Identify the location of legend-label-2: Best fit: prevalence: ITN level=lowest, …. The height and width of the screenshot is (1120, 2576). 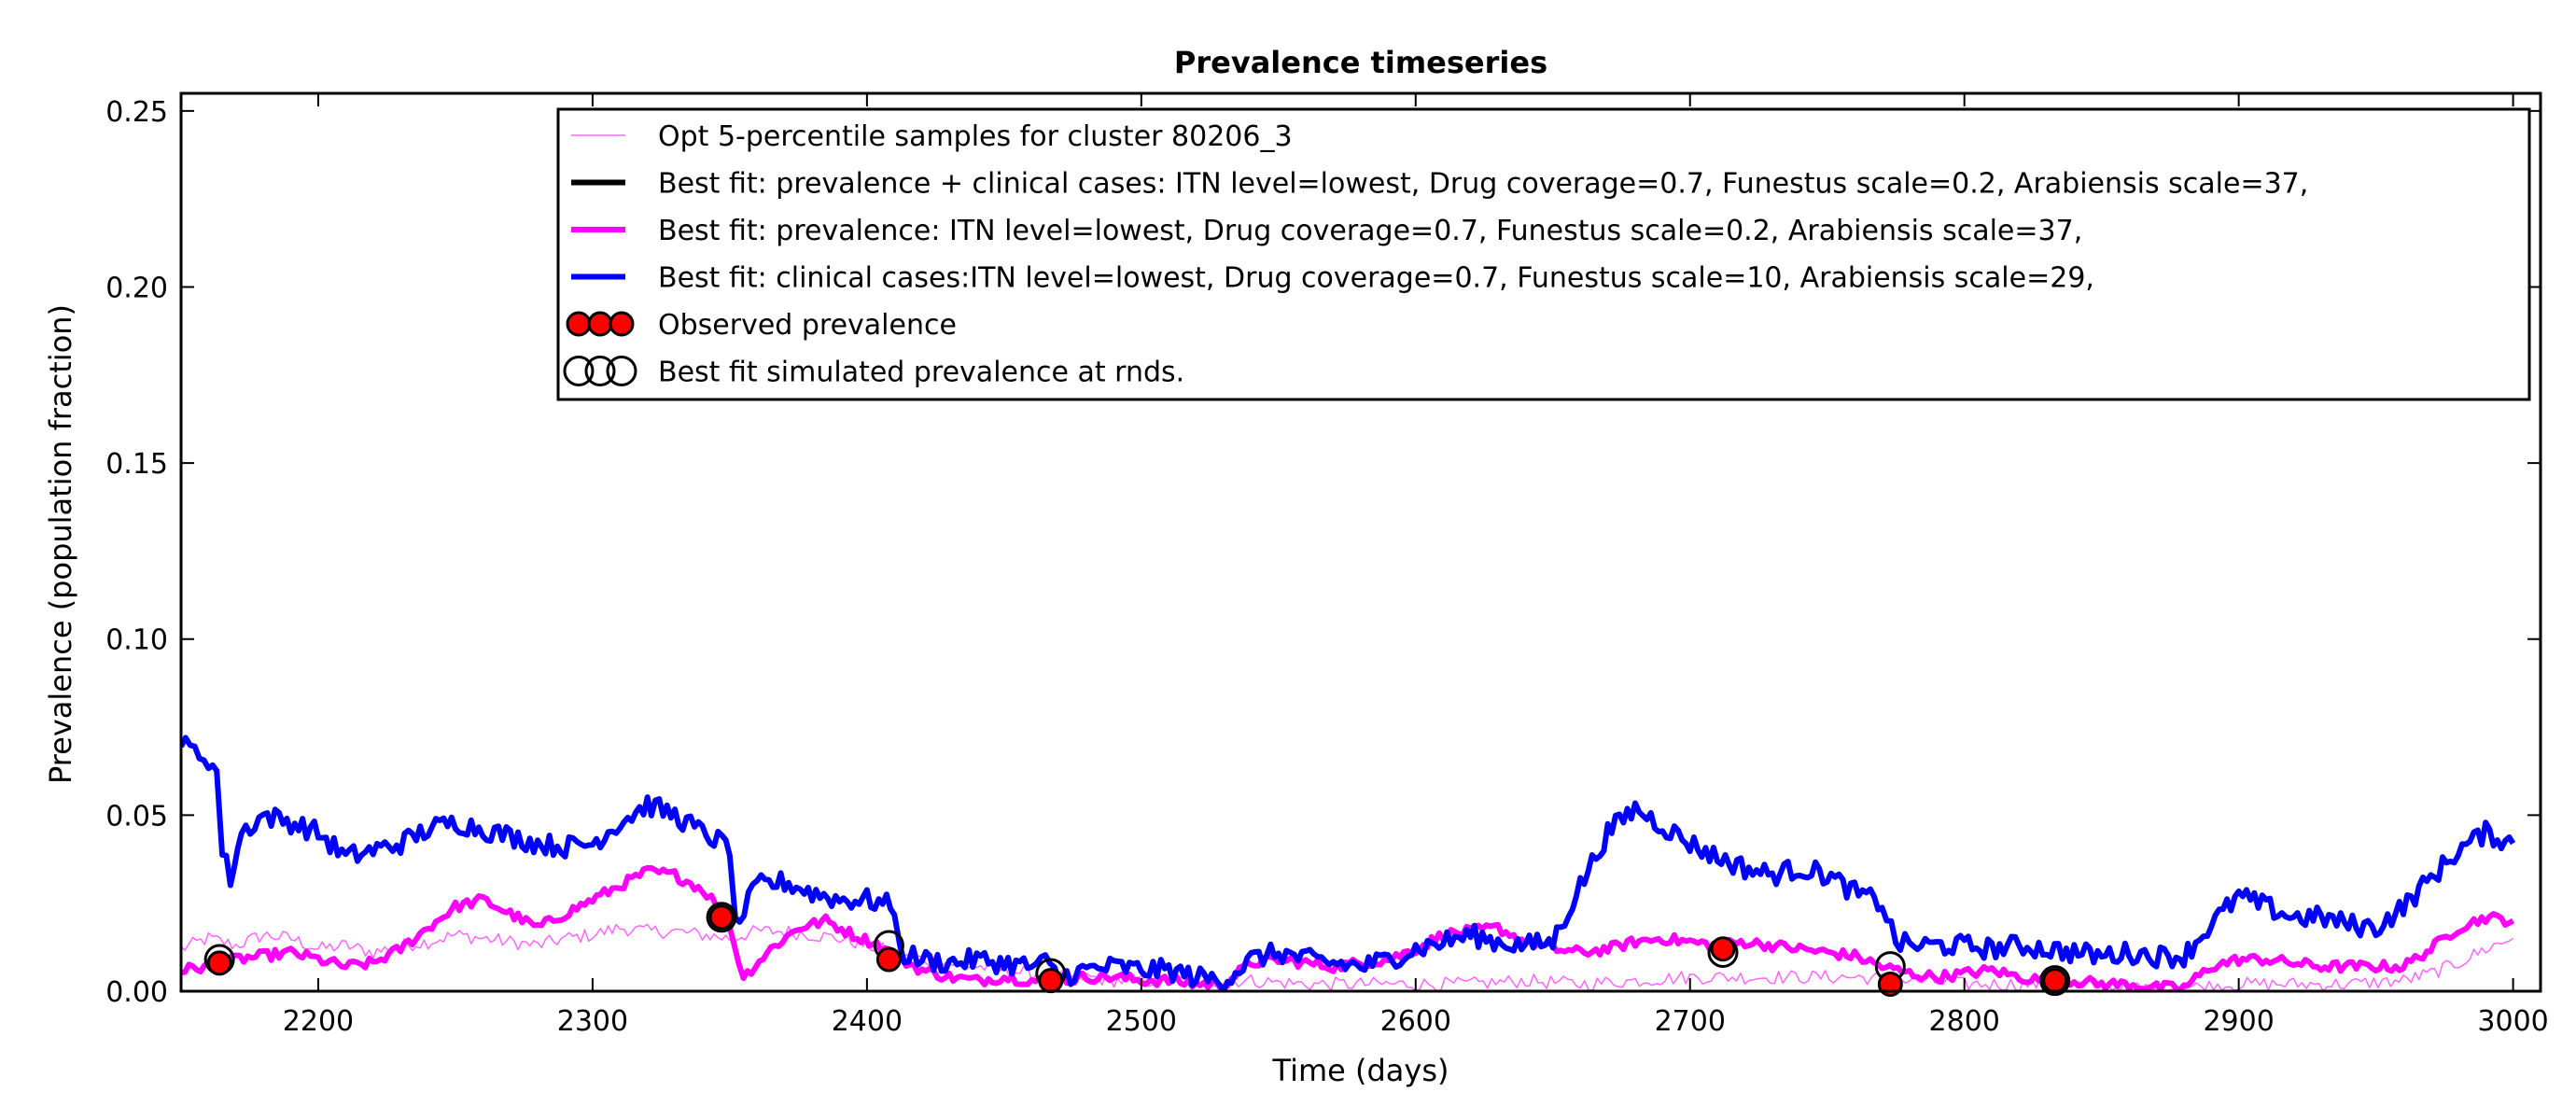
(1370, 231).